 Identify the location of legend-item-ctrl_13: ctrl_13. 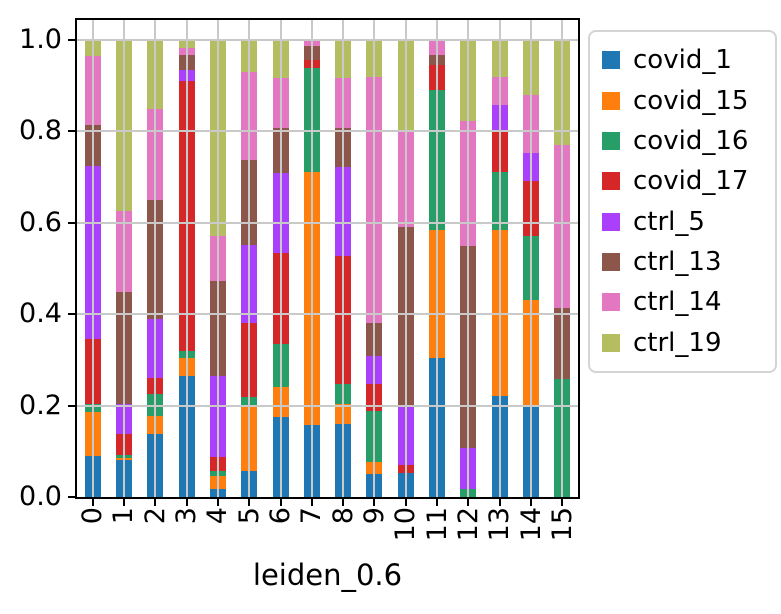
(686, 262).